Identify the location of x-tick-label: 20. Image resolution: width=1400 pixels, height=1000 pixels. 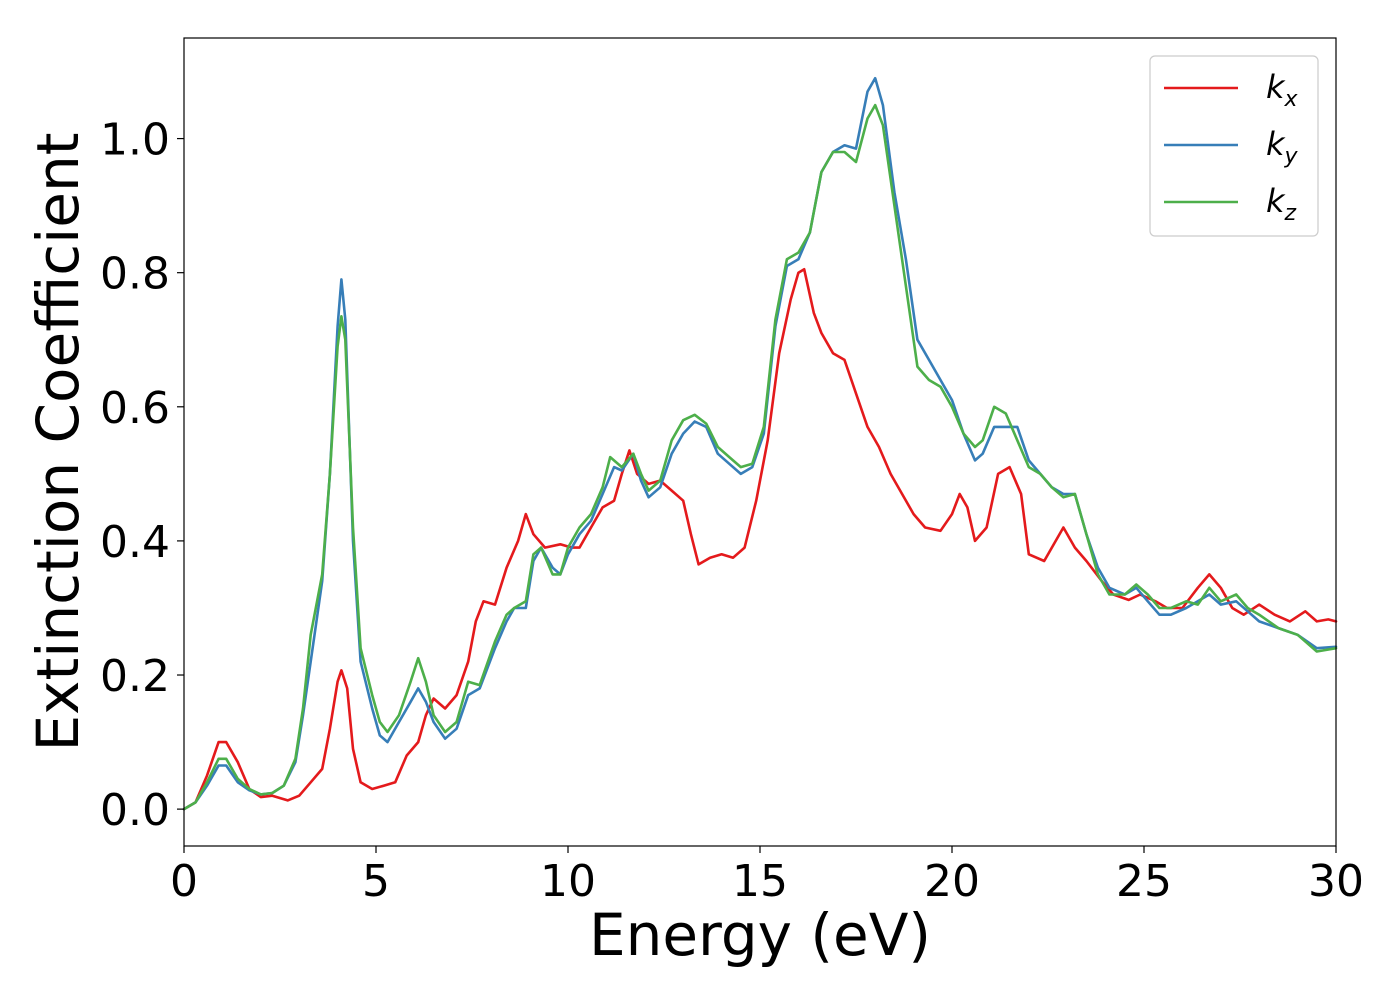
(952, 881).